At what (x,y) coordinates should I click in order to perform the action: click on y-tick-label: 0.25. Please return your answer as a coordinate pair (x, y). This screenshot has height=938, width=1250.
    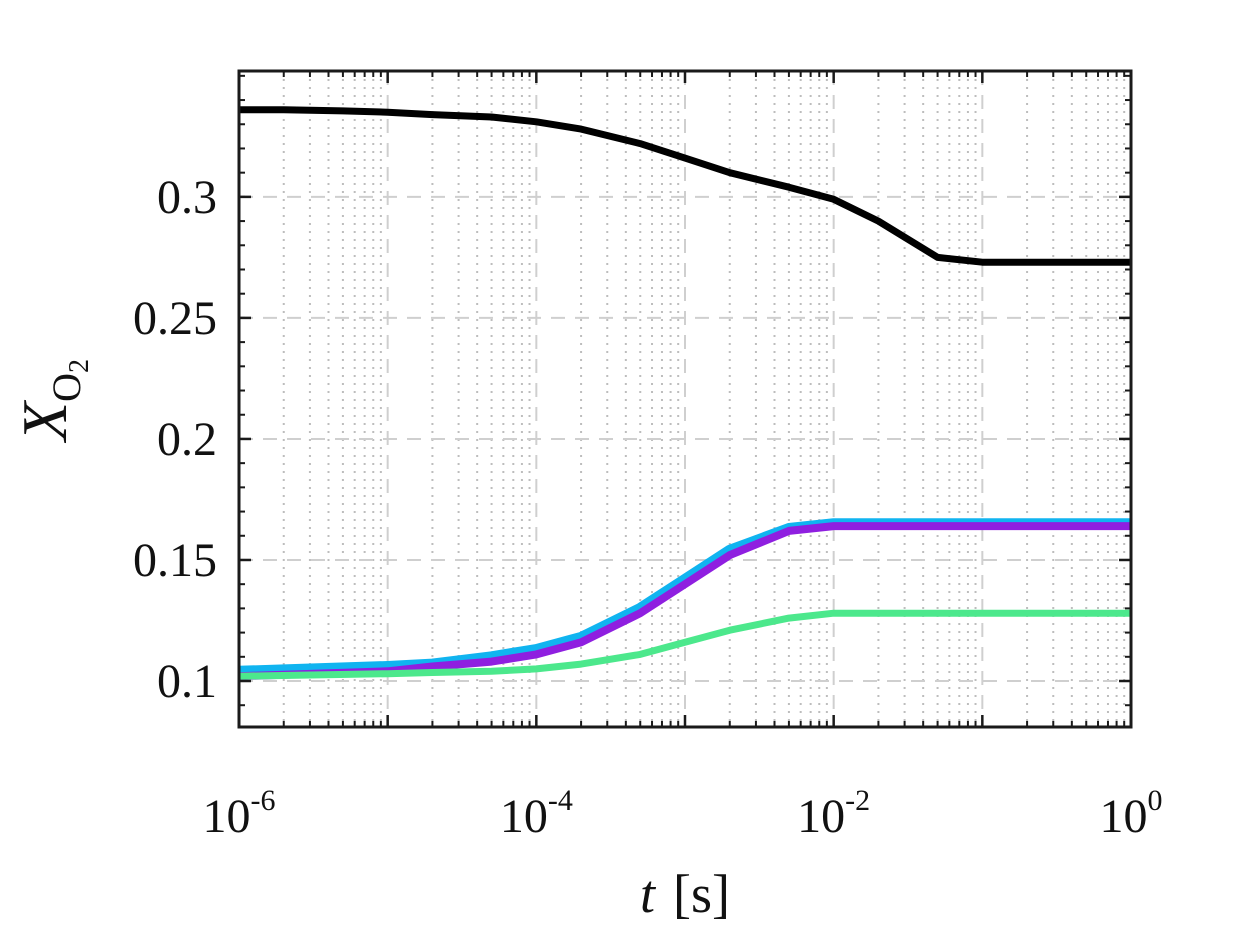
    Looking at the image, I should click on (175, 318).